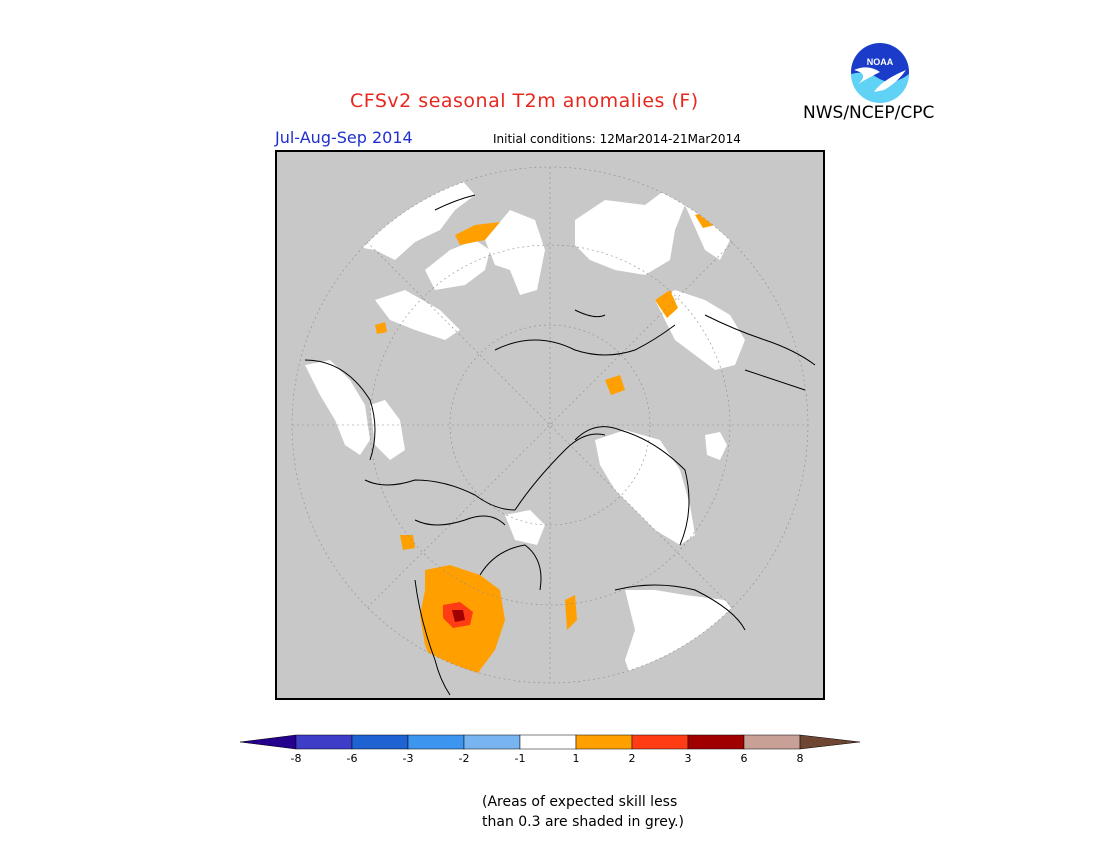  I want to click on colorbar-tick-label: -1, so click(520, 758).